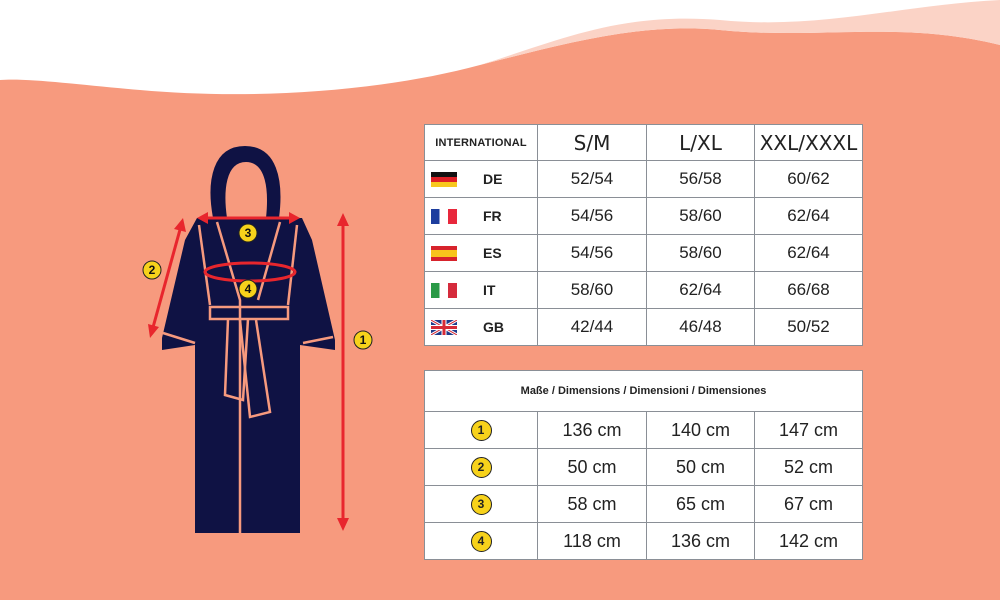 Image resolution: width=1000 pixels, height=600 pixels. Describe the element at coordinates (808, 467) in the screenshot. I see `cell: 52 cm` at that location.